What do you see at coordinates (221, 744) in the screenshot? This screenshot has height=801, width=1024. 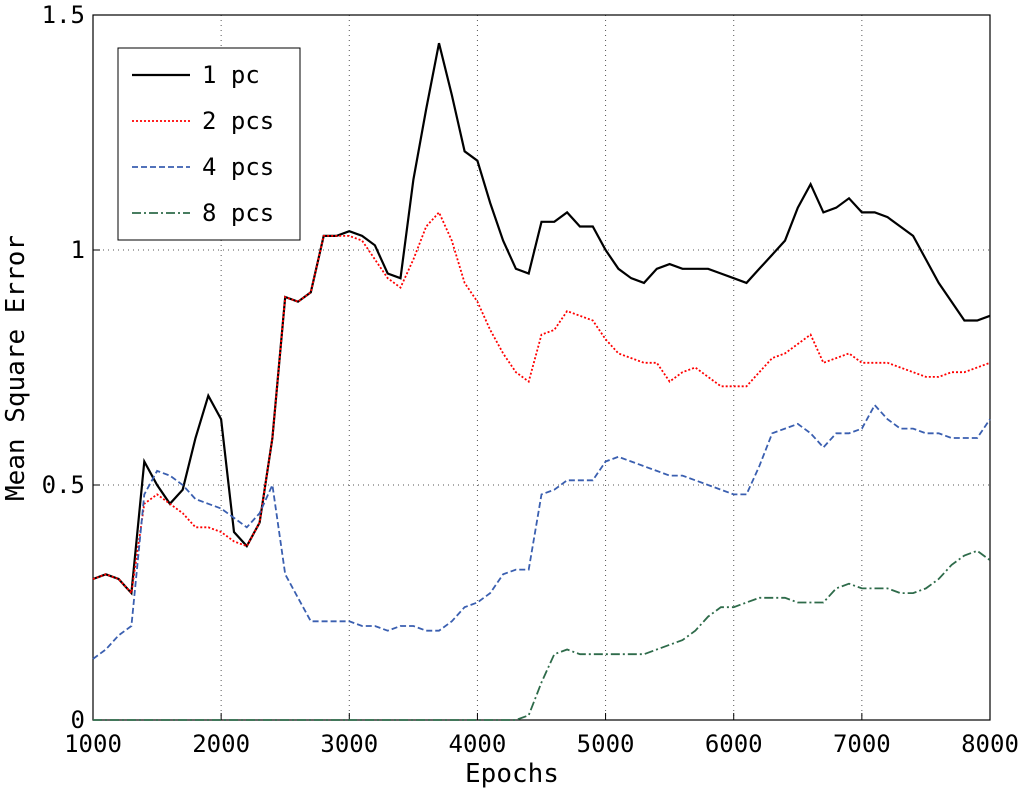 I see `x-tick-label: 2000` at bounding box center [221, 744].